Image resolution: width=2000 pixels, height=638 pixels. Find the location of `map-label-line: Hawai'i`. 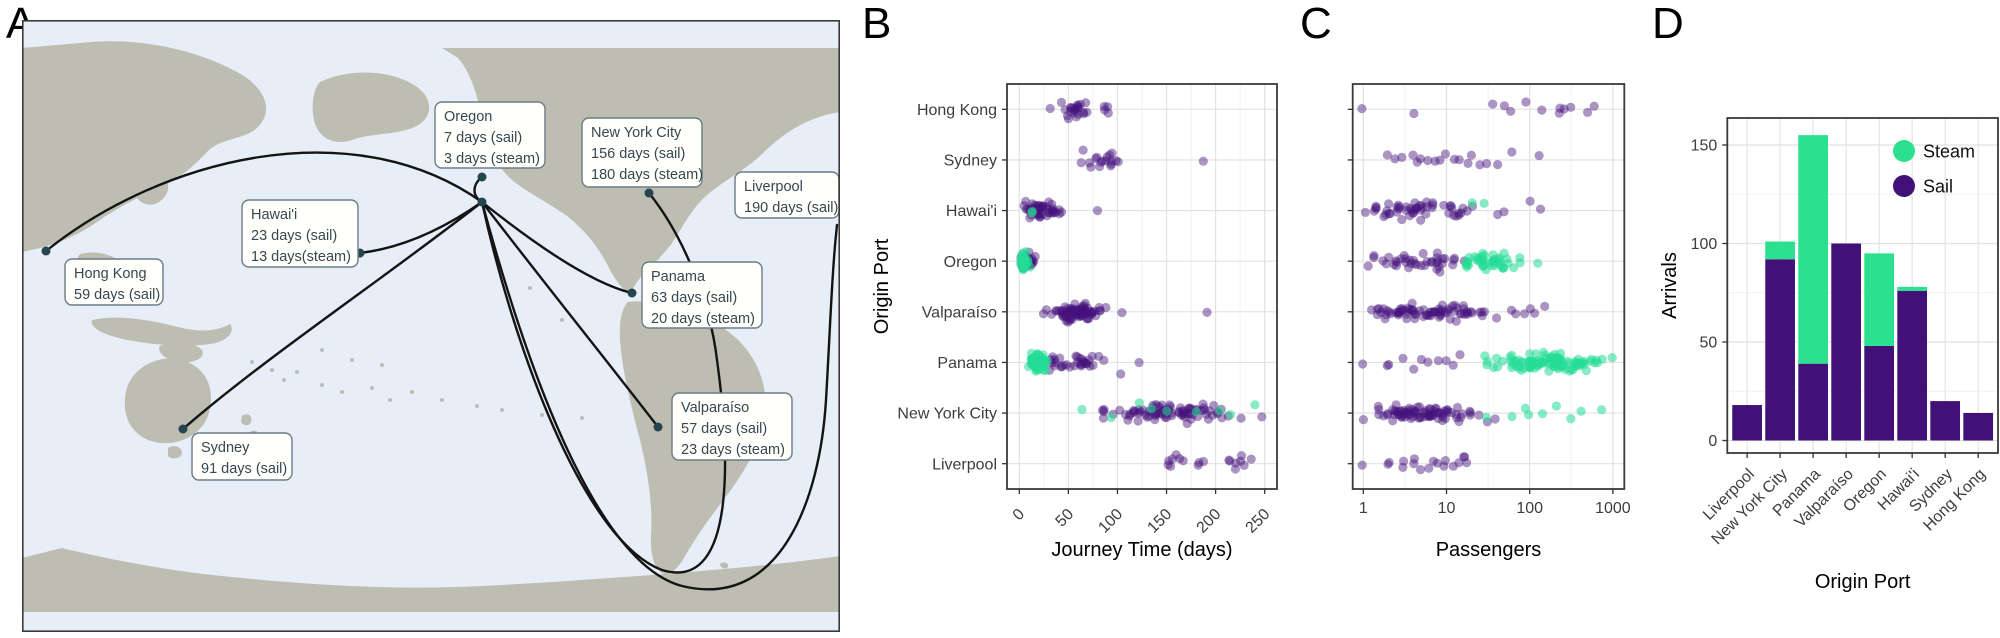

map-label-line: Hawai'i is located at coordinates (274, 215).